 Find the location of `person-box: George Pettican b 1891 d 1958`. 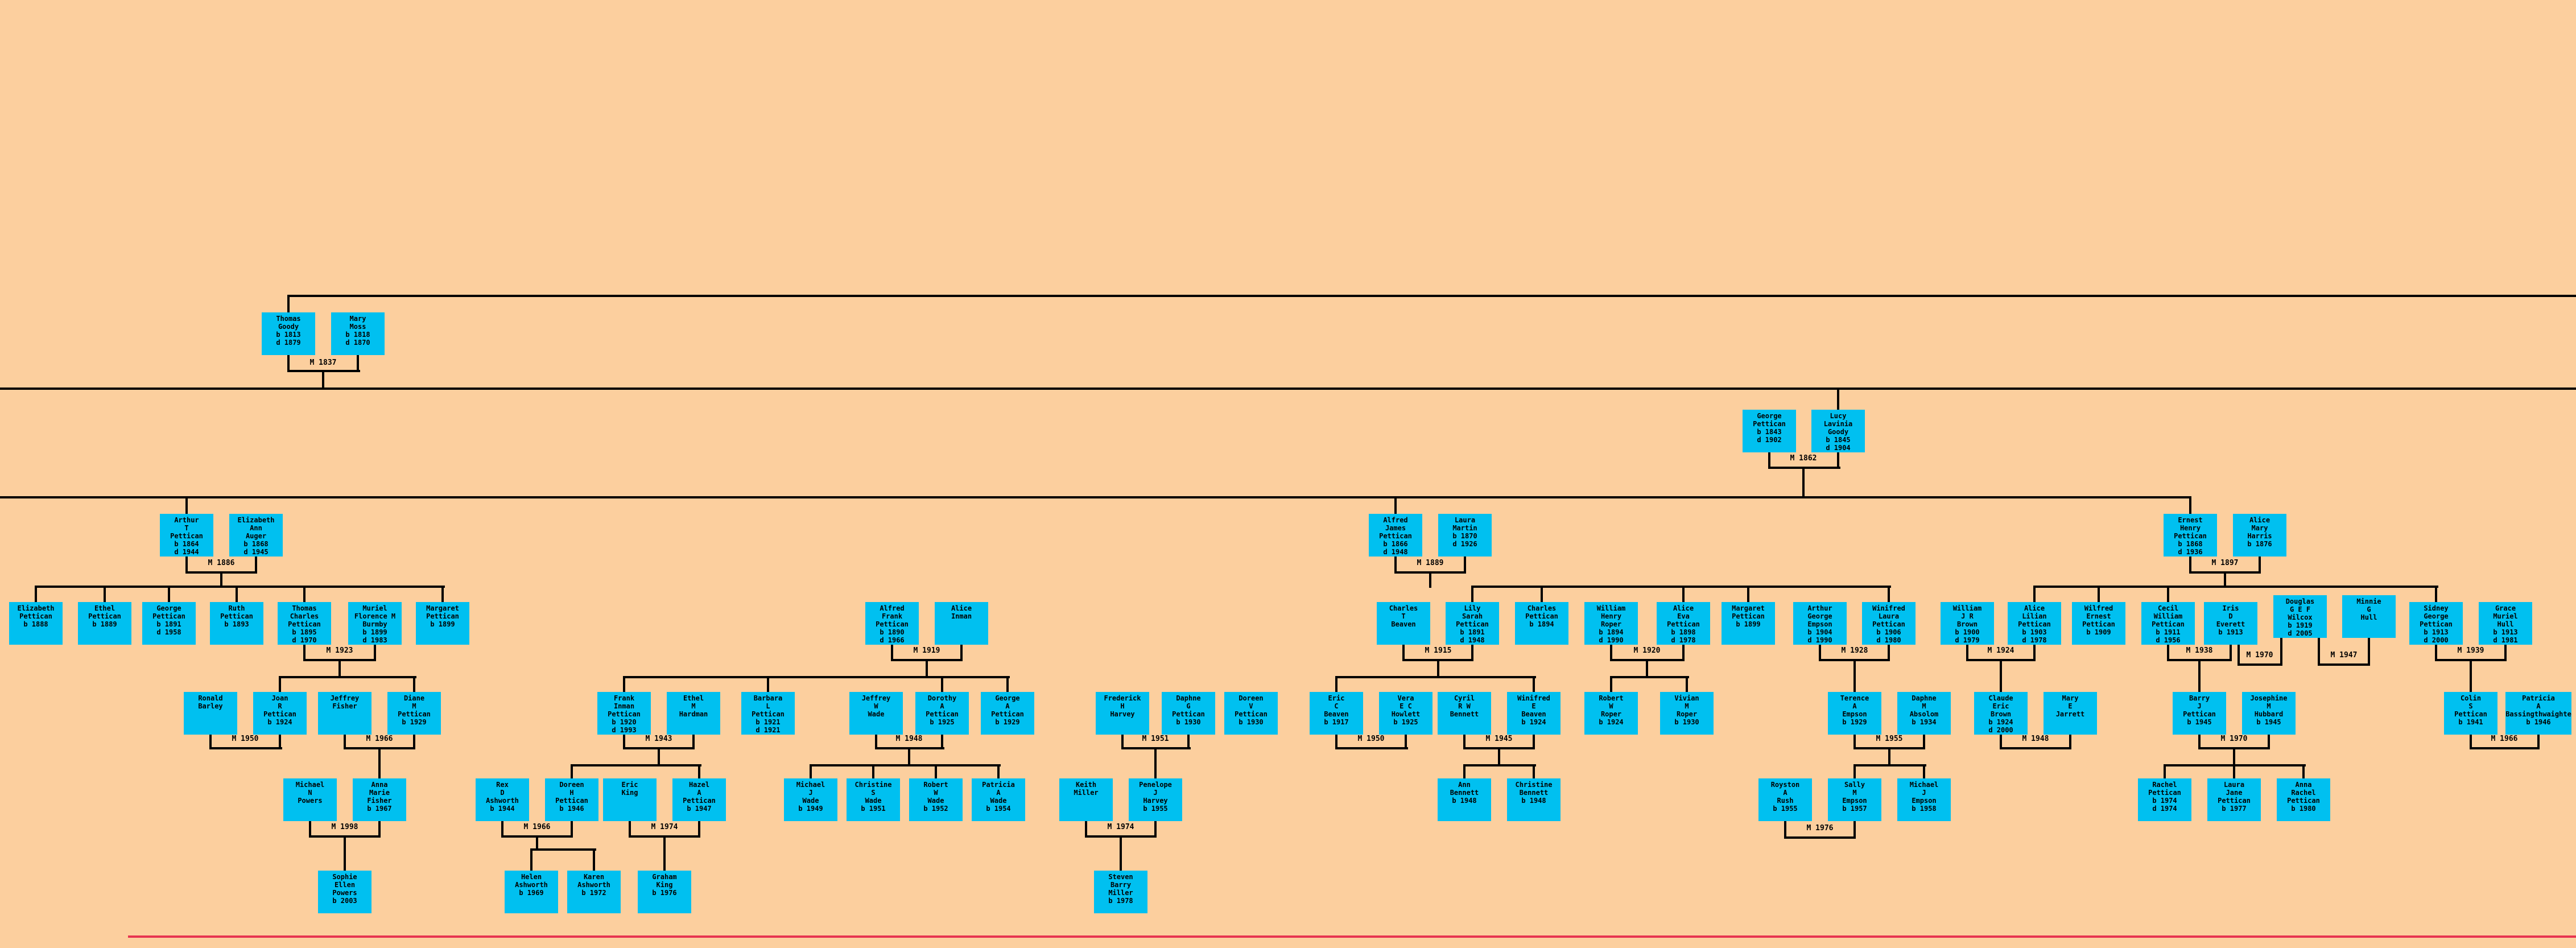

person-box: George Pettican b 1891 d 1958 is located at coordinates (169, 623).